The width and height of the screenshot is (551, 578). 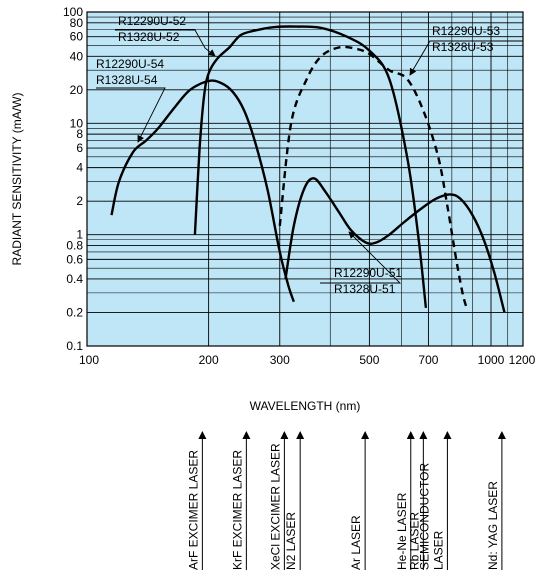 What do you see at coordinates (74, 279) in the screenshot?
I see `y-tick-label: 0.4` at bounding box center [74, 279].